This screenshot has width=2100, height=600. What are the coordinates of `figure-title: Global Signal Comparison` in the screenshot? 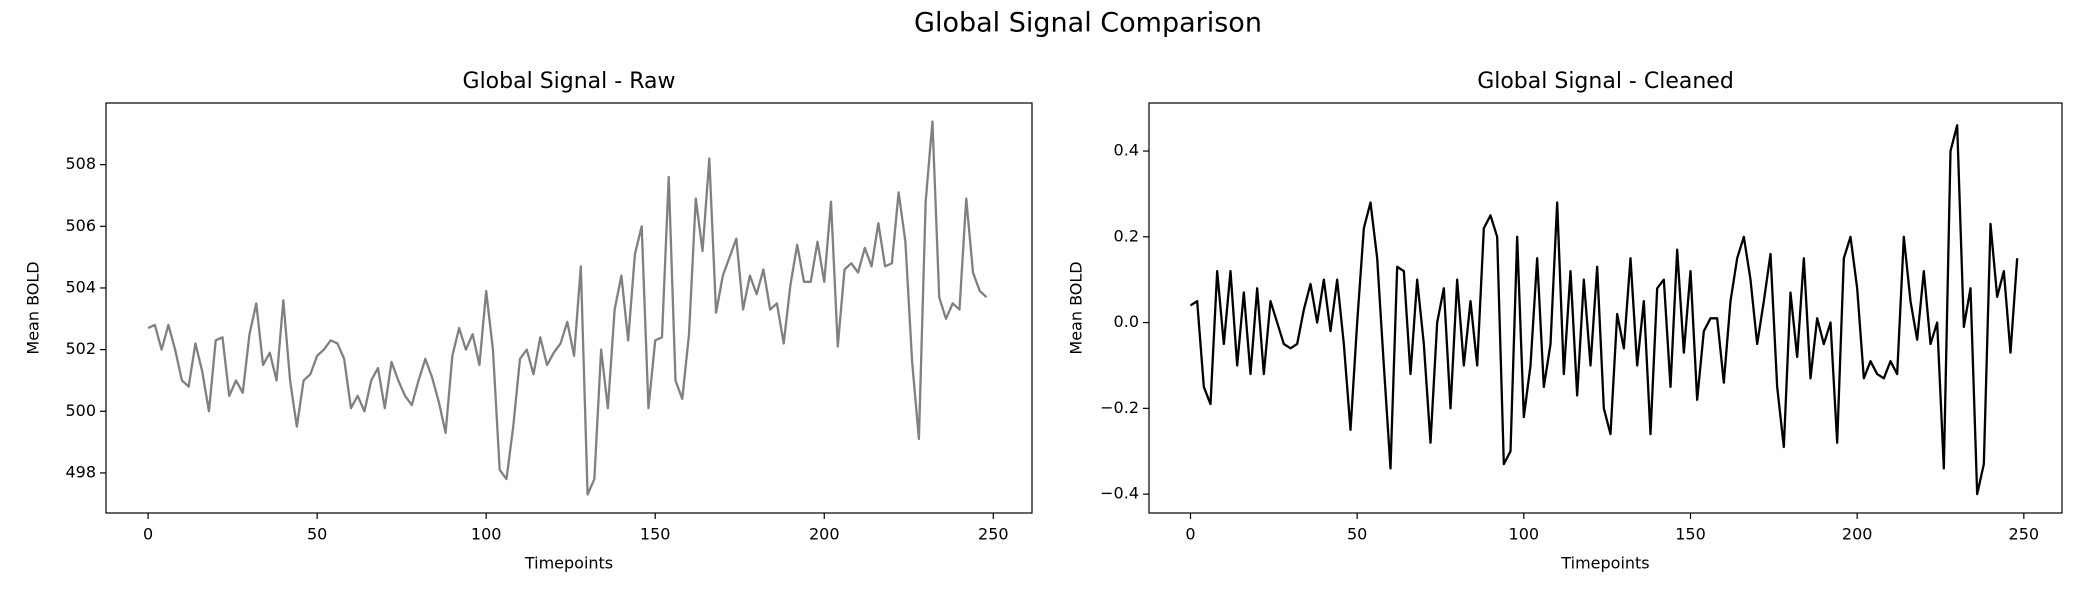 It's located at (1088, 23).